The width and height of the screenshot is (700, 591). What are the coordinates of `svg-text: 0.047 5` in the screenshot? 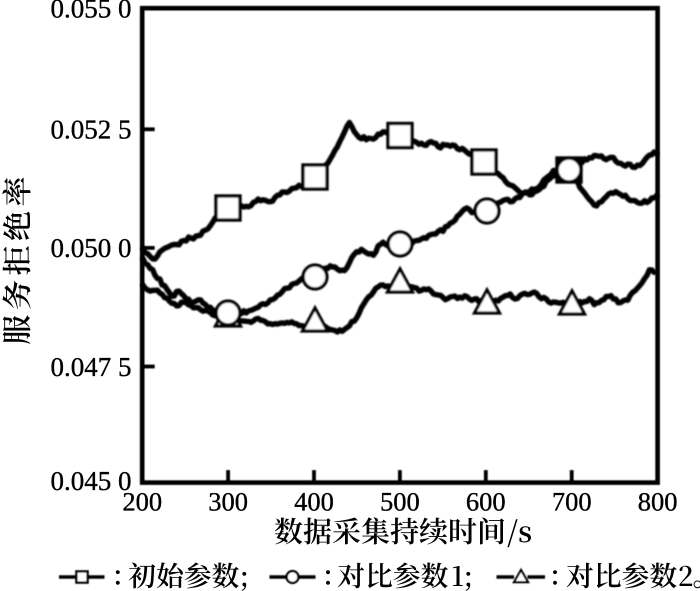 It's located at (91, 367).